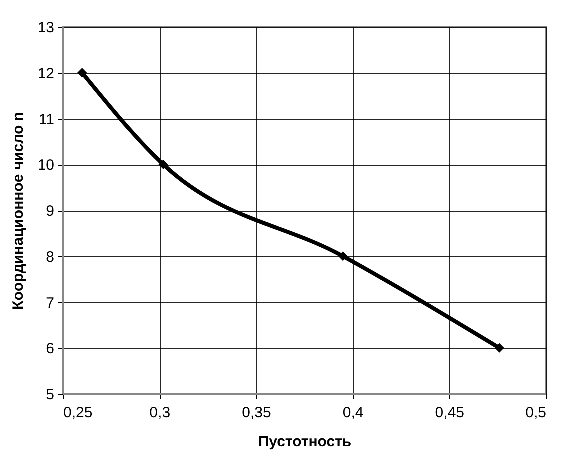  What do you see at coordinates (353, 413) in the screenshot?
I see `x-tick-label: 0,4` at bounding box center [353, 413].